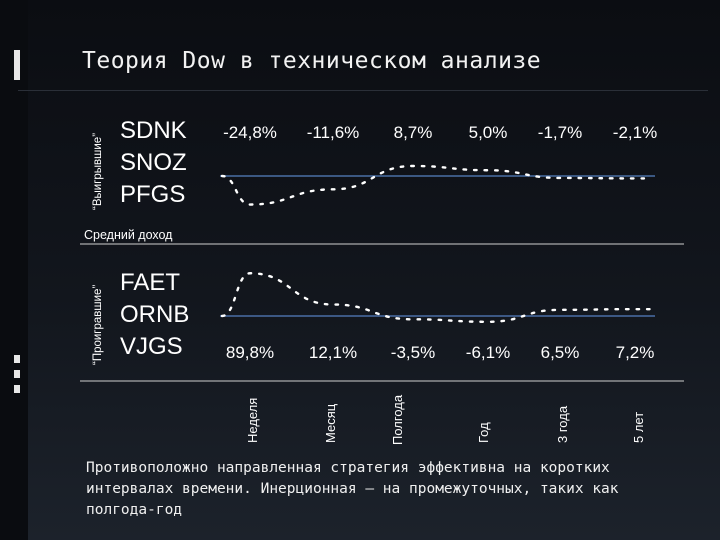 This screenshot has height=540, width=720. Describe the element at coordinates (562, 424) in the screenshot. I see `x-label-4: 3 года` at that location.